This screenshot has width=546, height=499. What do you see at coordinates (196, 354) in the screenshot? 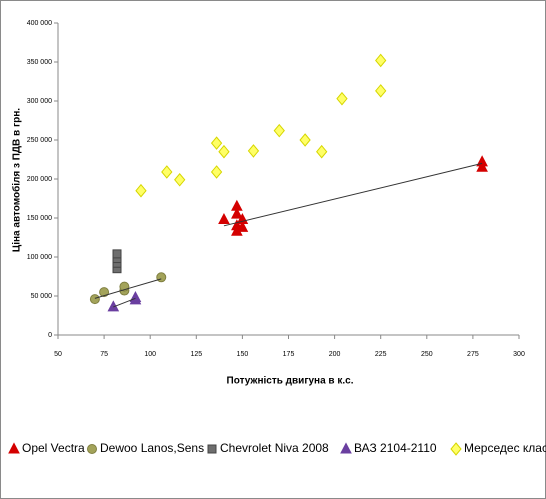
I see `x-tick-label: 125` at bounding box center [196, 354].